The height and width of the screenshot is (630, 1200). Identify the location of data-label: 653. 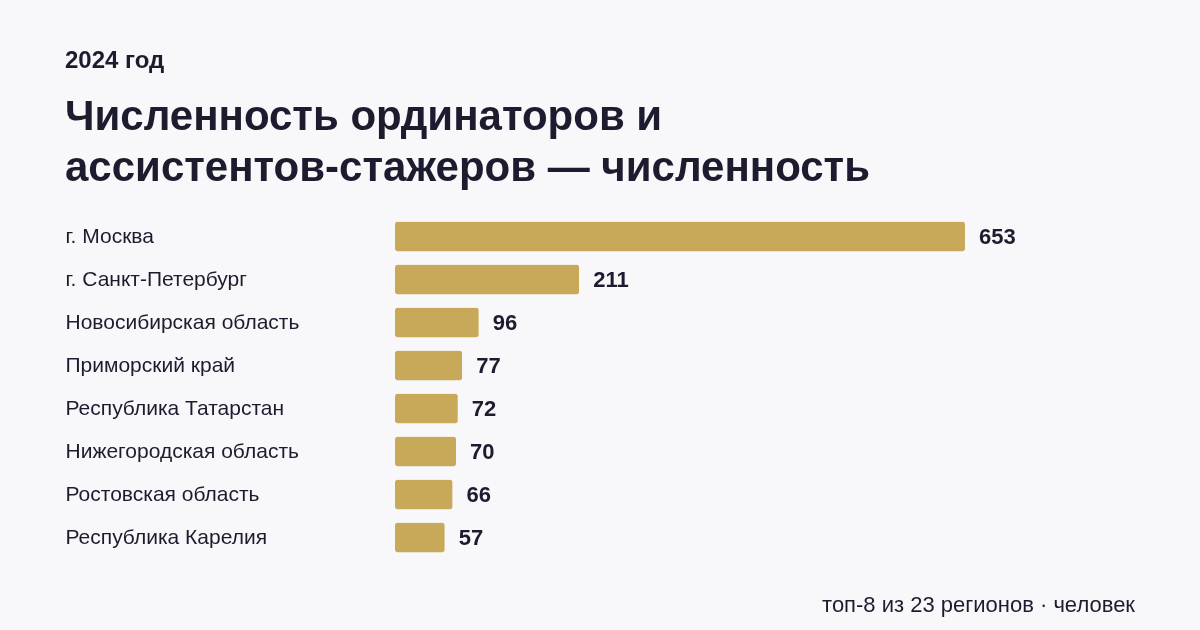
(997, 236).